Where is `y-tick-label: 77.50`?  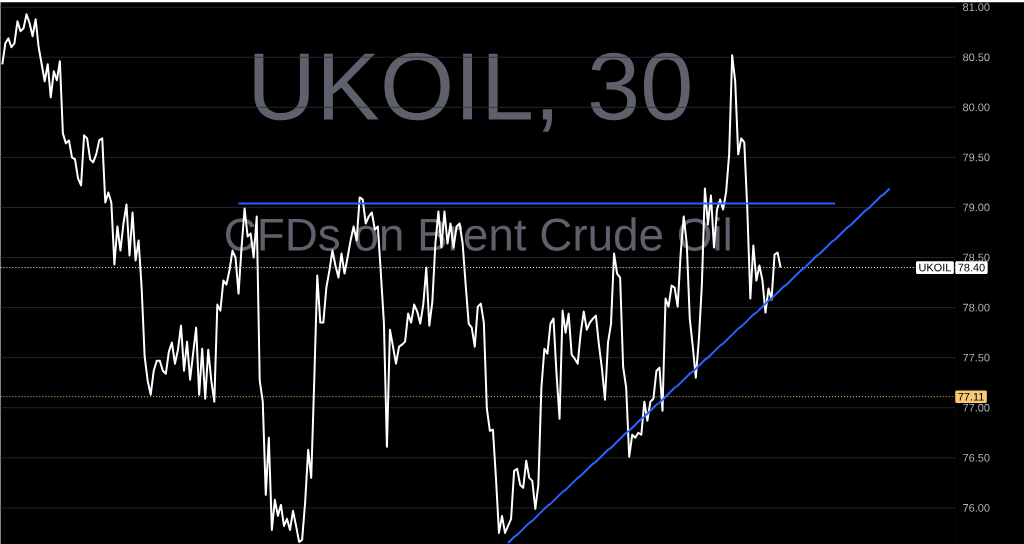 y-tick-label: 77.50 is located at coordinates (976, 357).